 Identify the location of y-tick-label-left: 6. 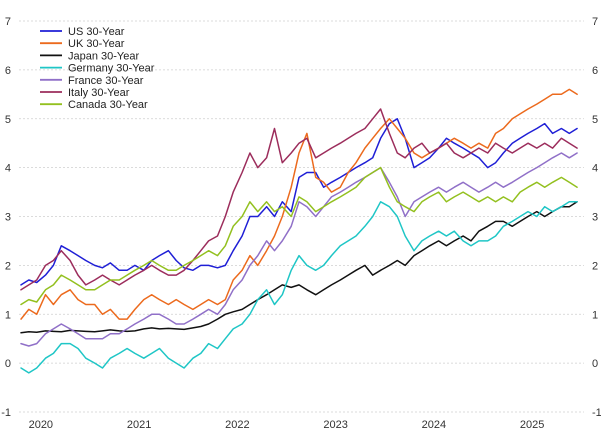
(8, 71).